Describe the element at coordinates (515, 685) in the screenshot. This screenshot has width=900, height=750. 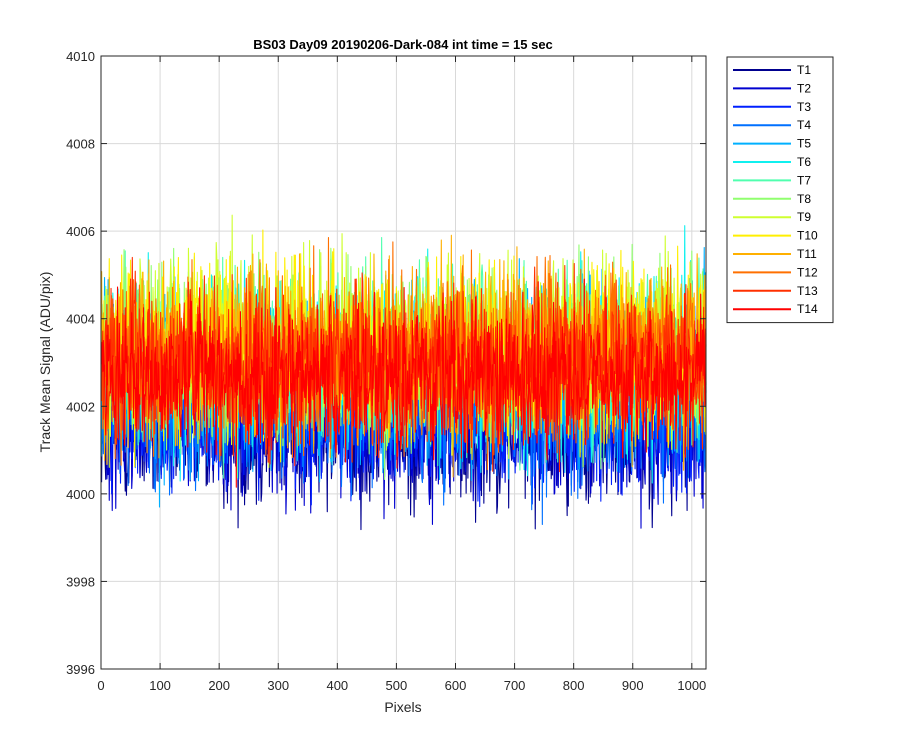
I see `x-tick-label: 700` at that location.